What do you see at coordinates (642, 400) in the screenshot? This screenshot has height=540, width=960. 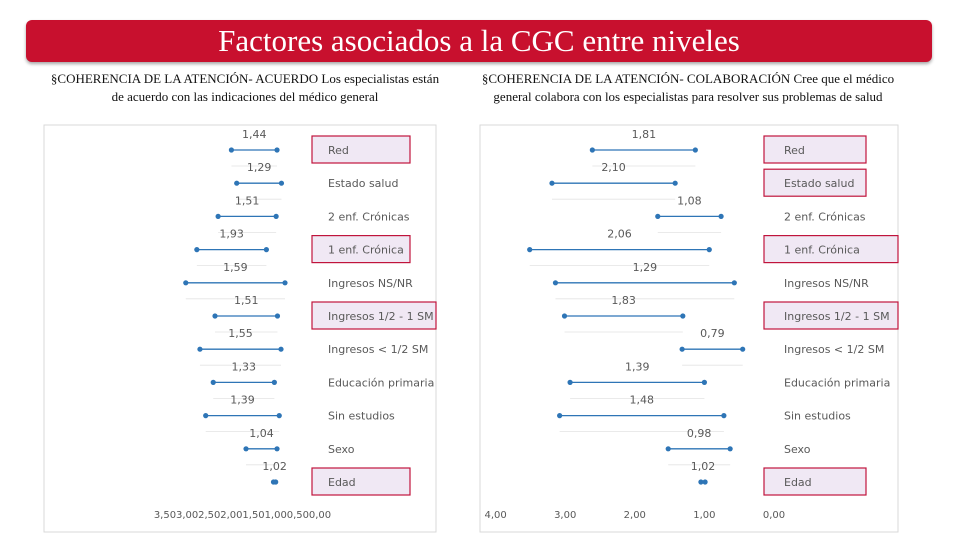 I see `right-value-label: 1,48` at bounding box center [642, 400].